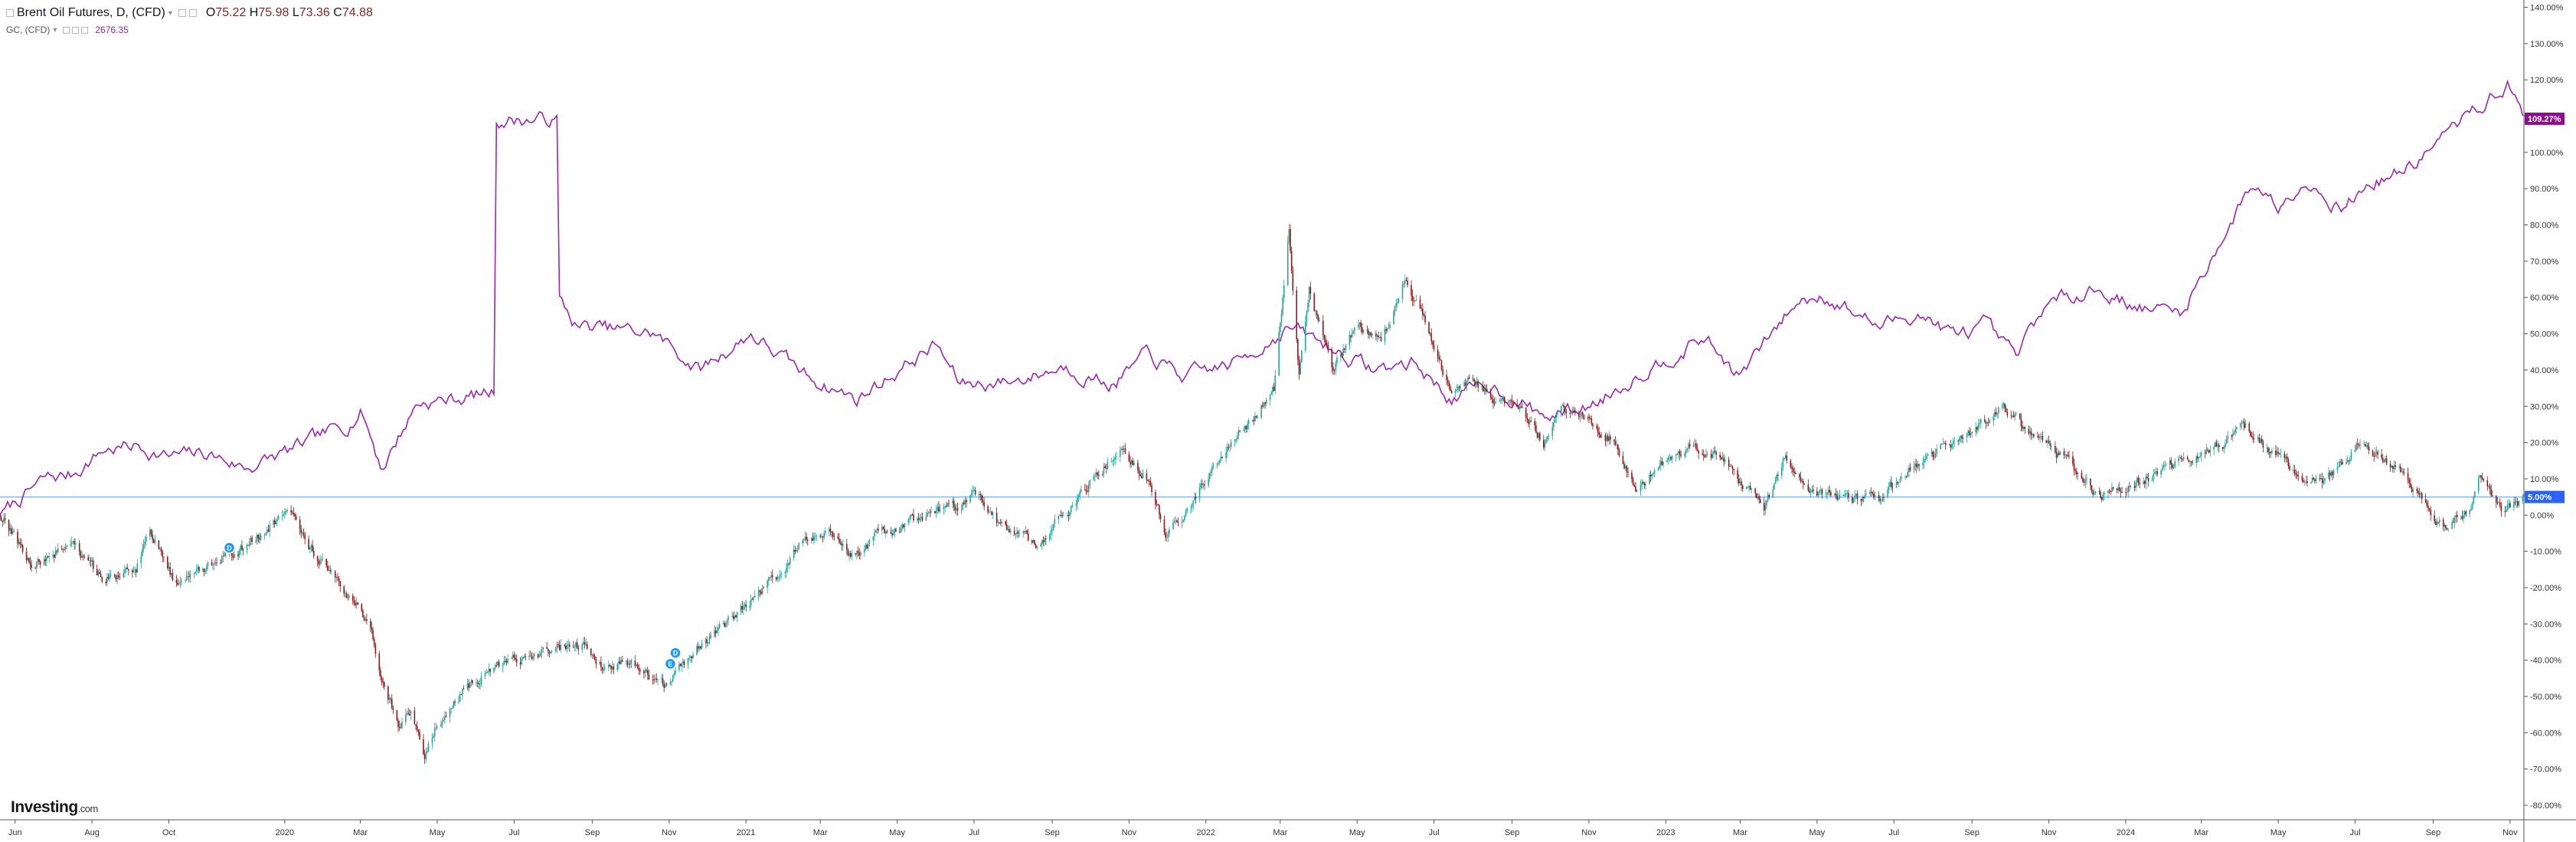 The image size is (2576, 842). I want to click on x-tick-label: Aug, so click(92, 832).